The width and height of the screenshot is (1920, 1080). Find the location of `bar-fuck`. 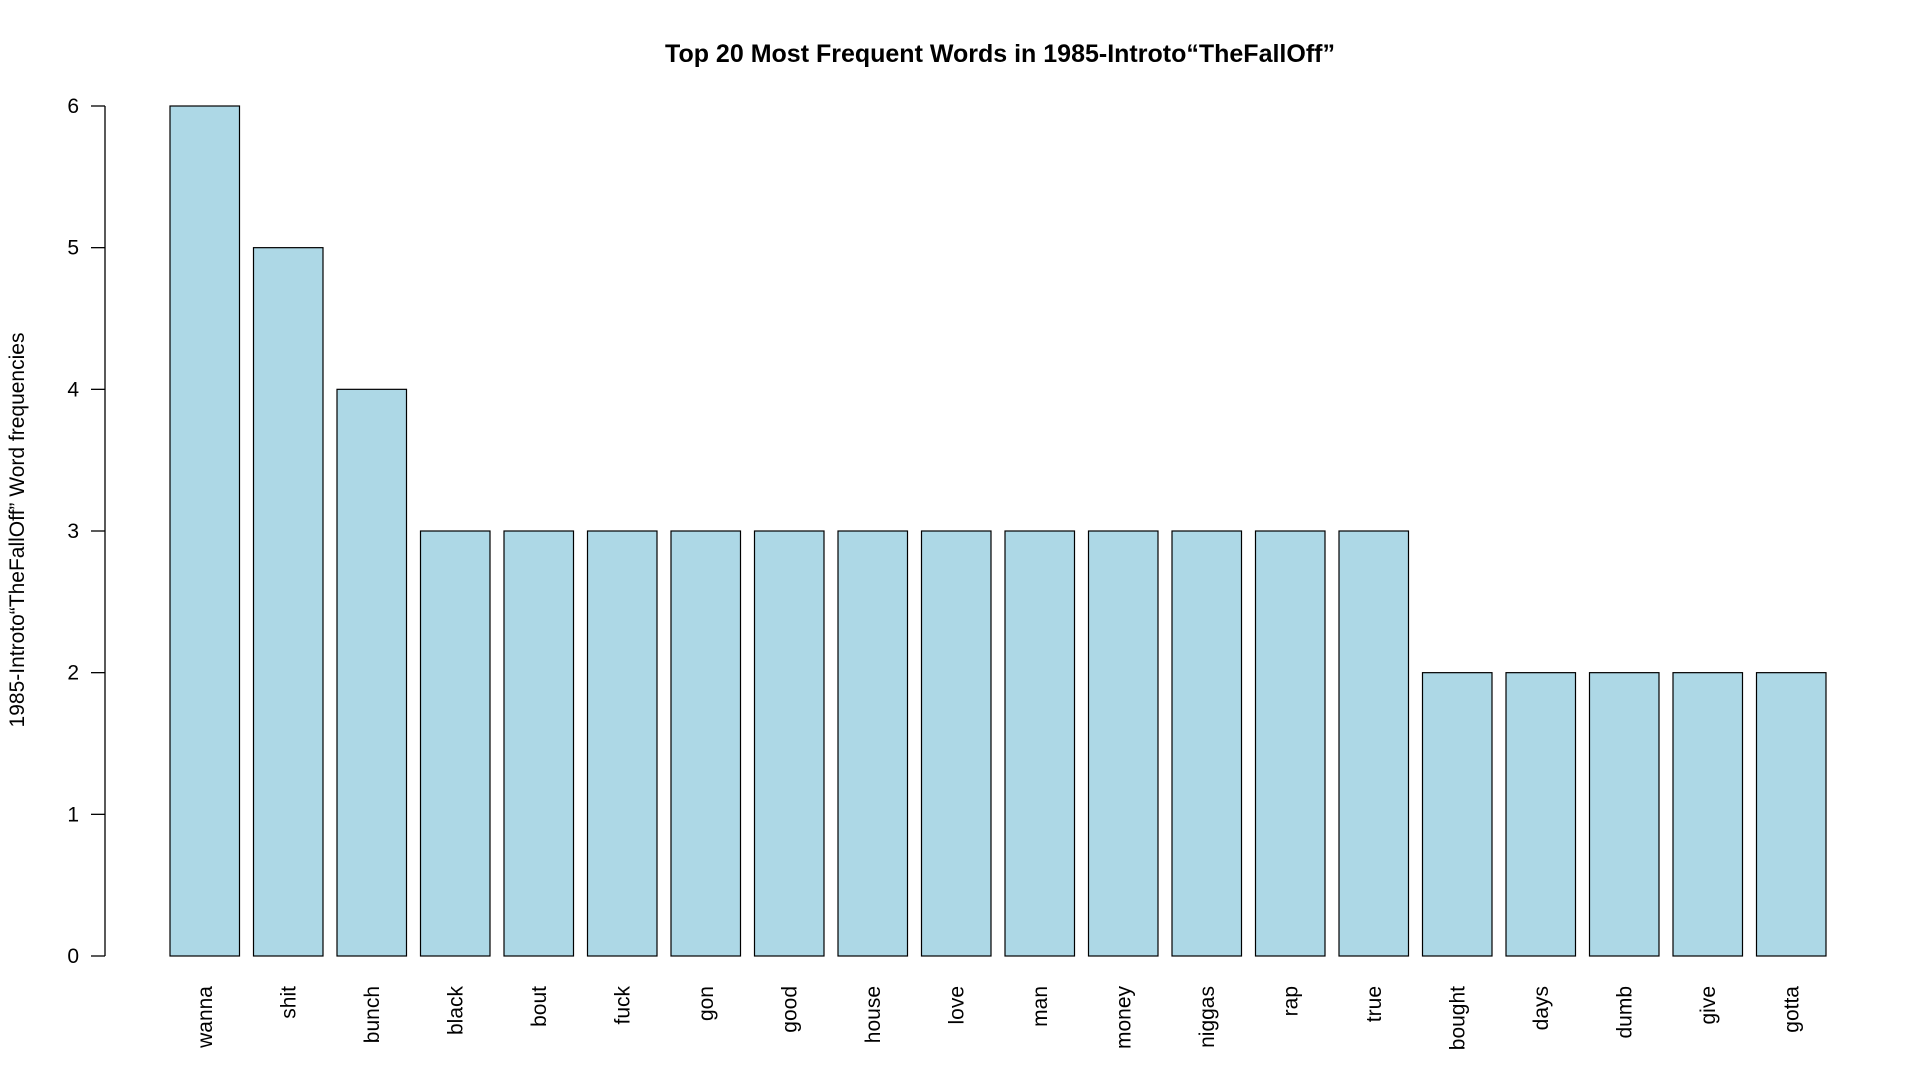

bar-fuck is located at coordinates (622, 743).